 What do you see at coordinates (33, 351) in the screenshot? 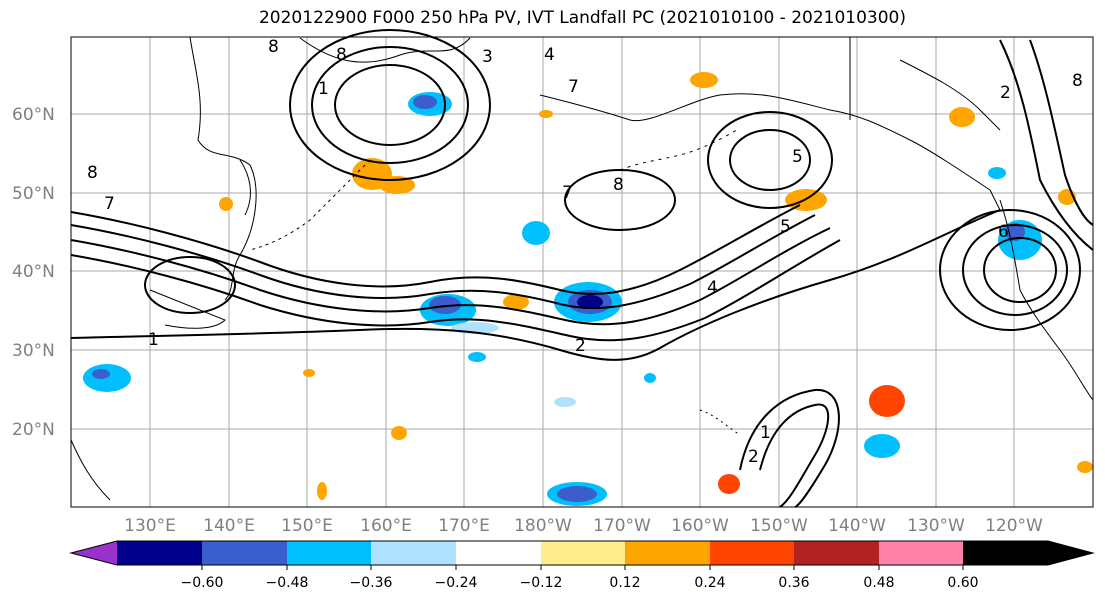
I see `lat-tick-label: 30°N` at bounding box center [33, 351].